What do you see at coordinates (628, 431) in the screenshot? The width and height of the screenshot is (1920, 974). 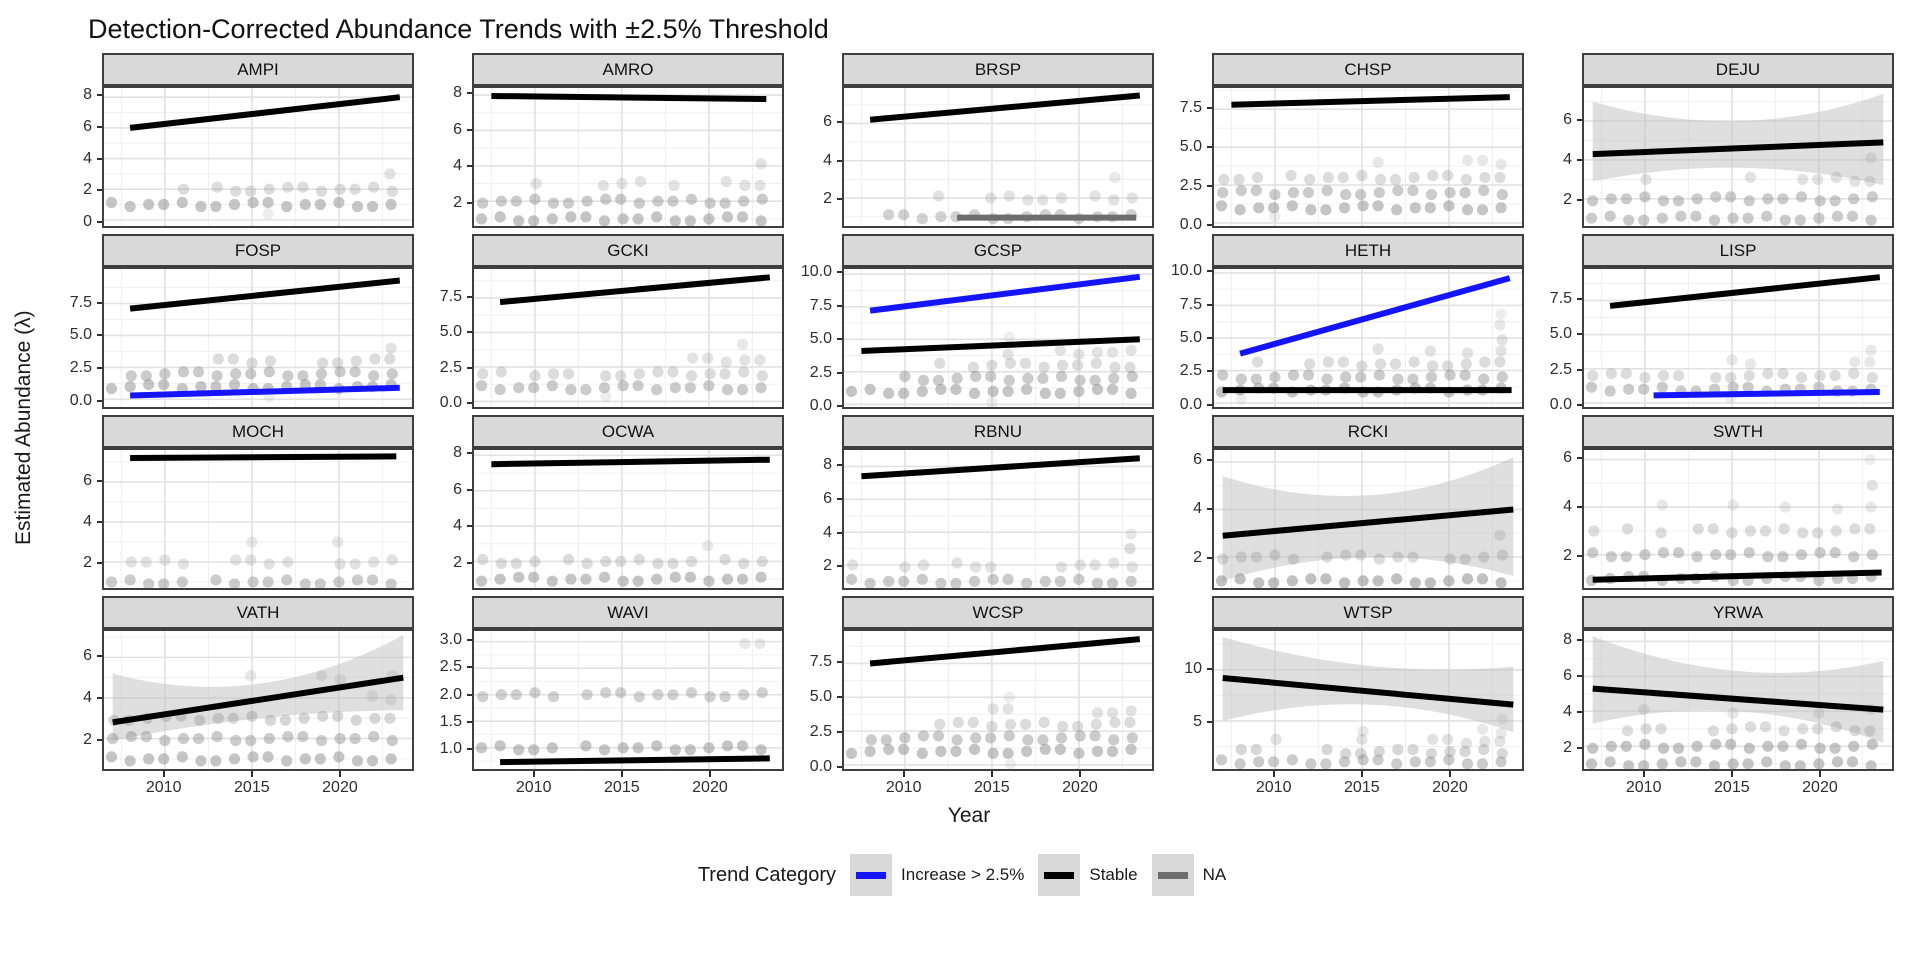 I see `facet-strip-label: OCWA` at bounding box center [628, 431].